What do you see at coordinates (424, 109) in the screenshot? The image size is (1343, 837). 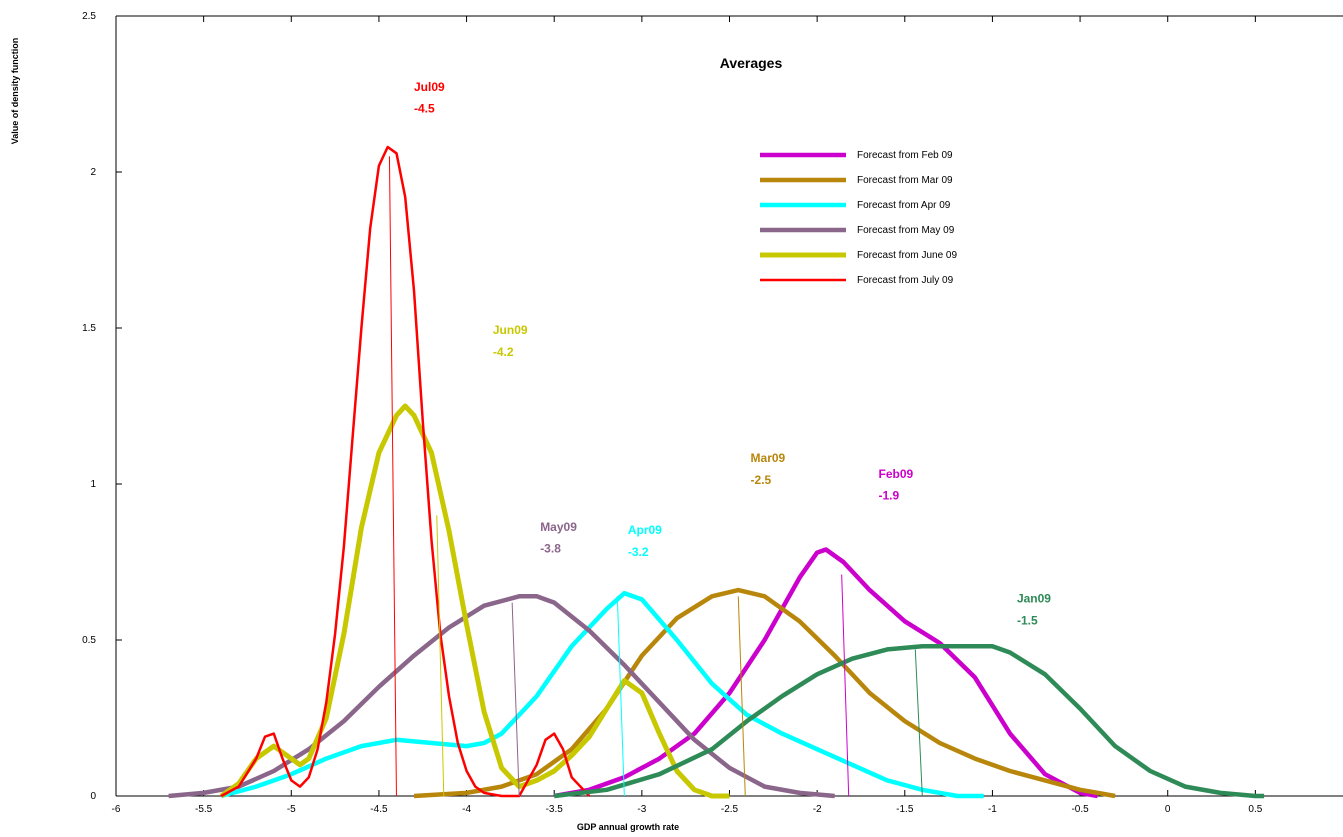 I see `annotation-value: -4.5` at bounding box center [424, 109].